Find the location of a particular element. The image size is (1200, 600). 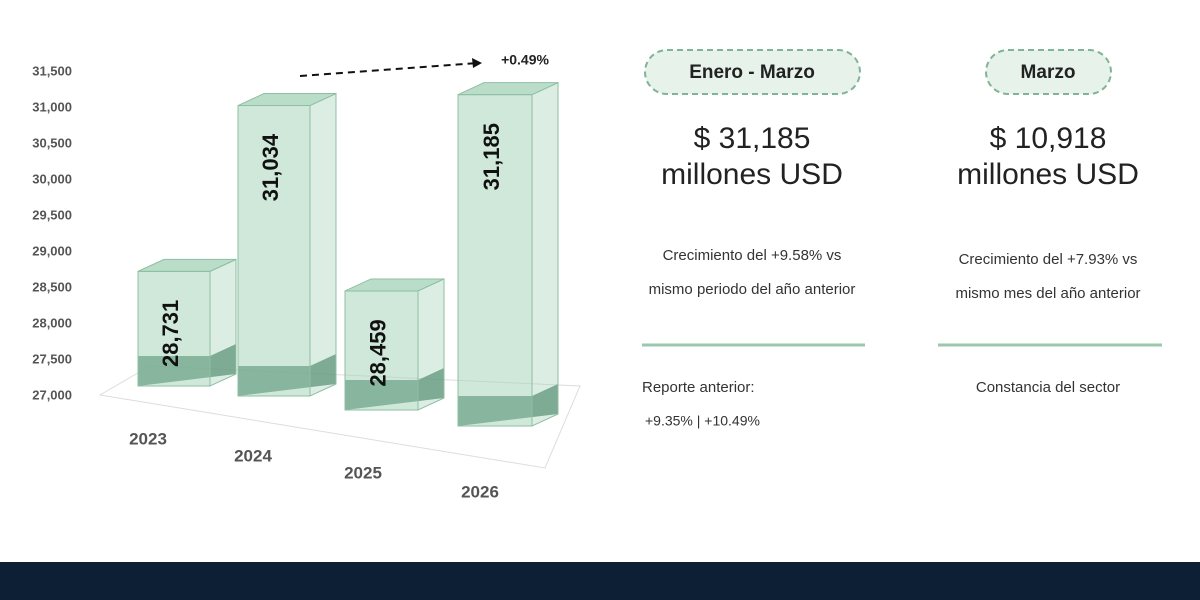

amount: $ 10,918 is located at coordinates (1048, 138).